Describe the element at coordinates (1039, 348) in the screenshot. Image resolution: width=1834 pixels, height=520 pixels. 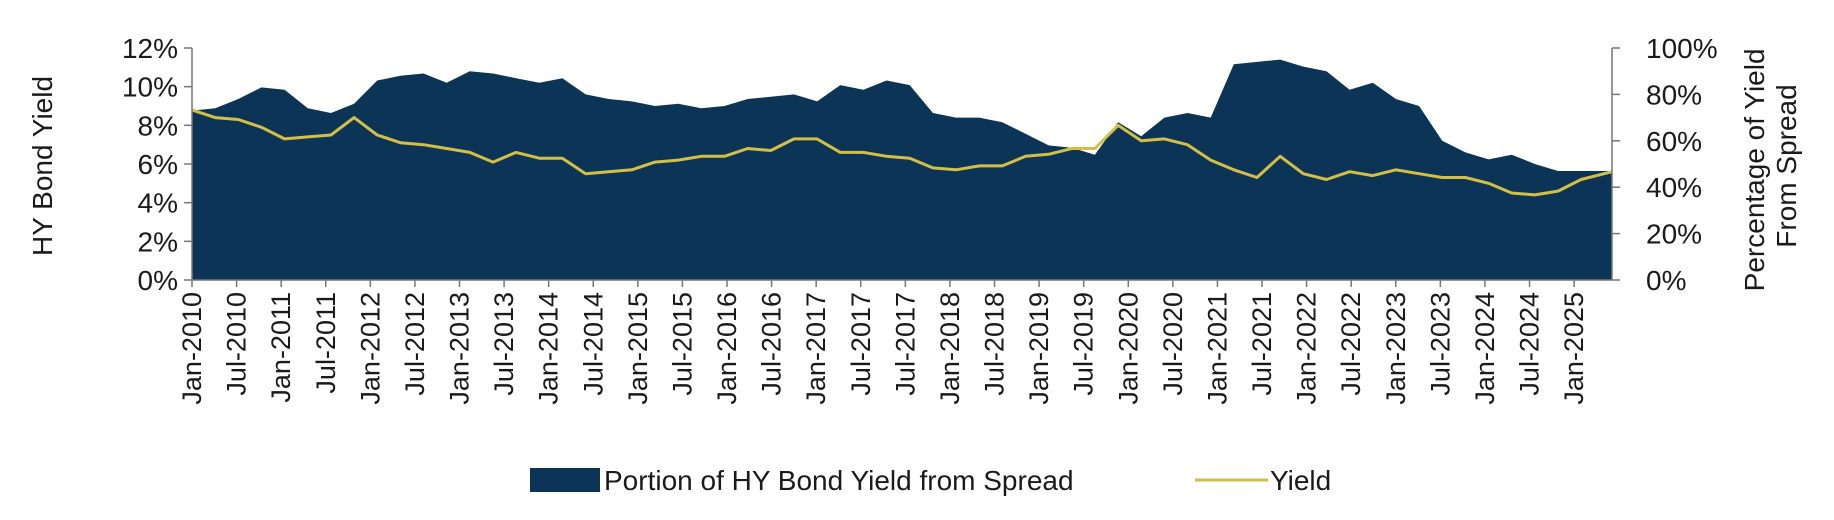
I see `x-tick-label: Jan-2019` at that location.